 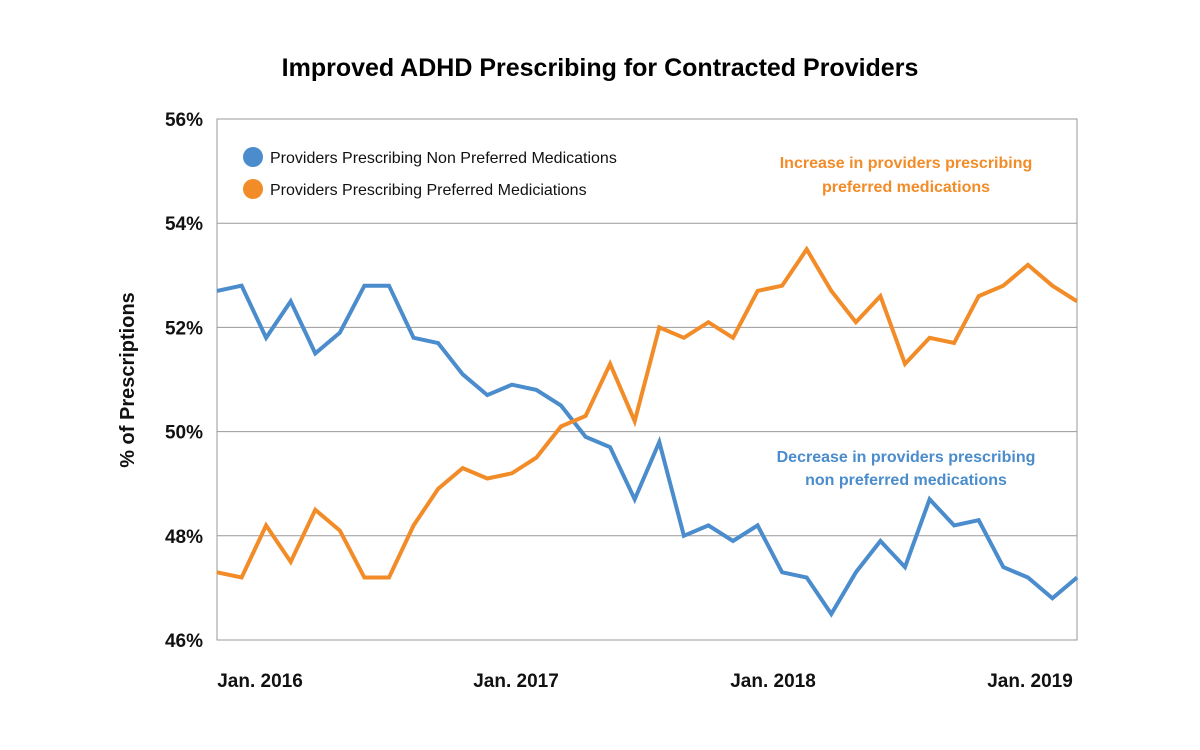 I want to click on annotation-decrease-line1: Decrease in providers prescribing, so click(x=906, y=457).